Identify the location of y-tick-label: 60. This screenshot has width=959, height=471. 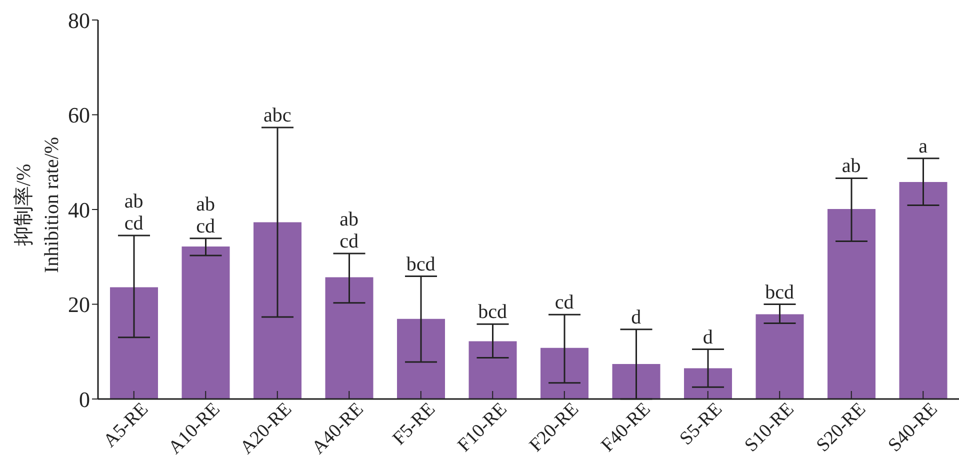
(79, 115).